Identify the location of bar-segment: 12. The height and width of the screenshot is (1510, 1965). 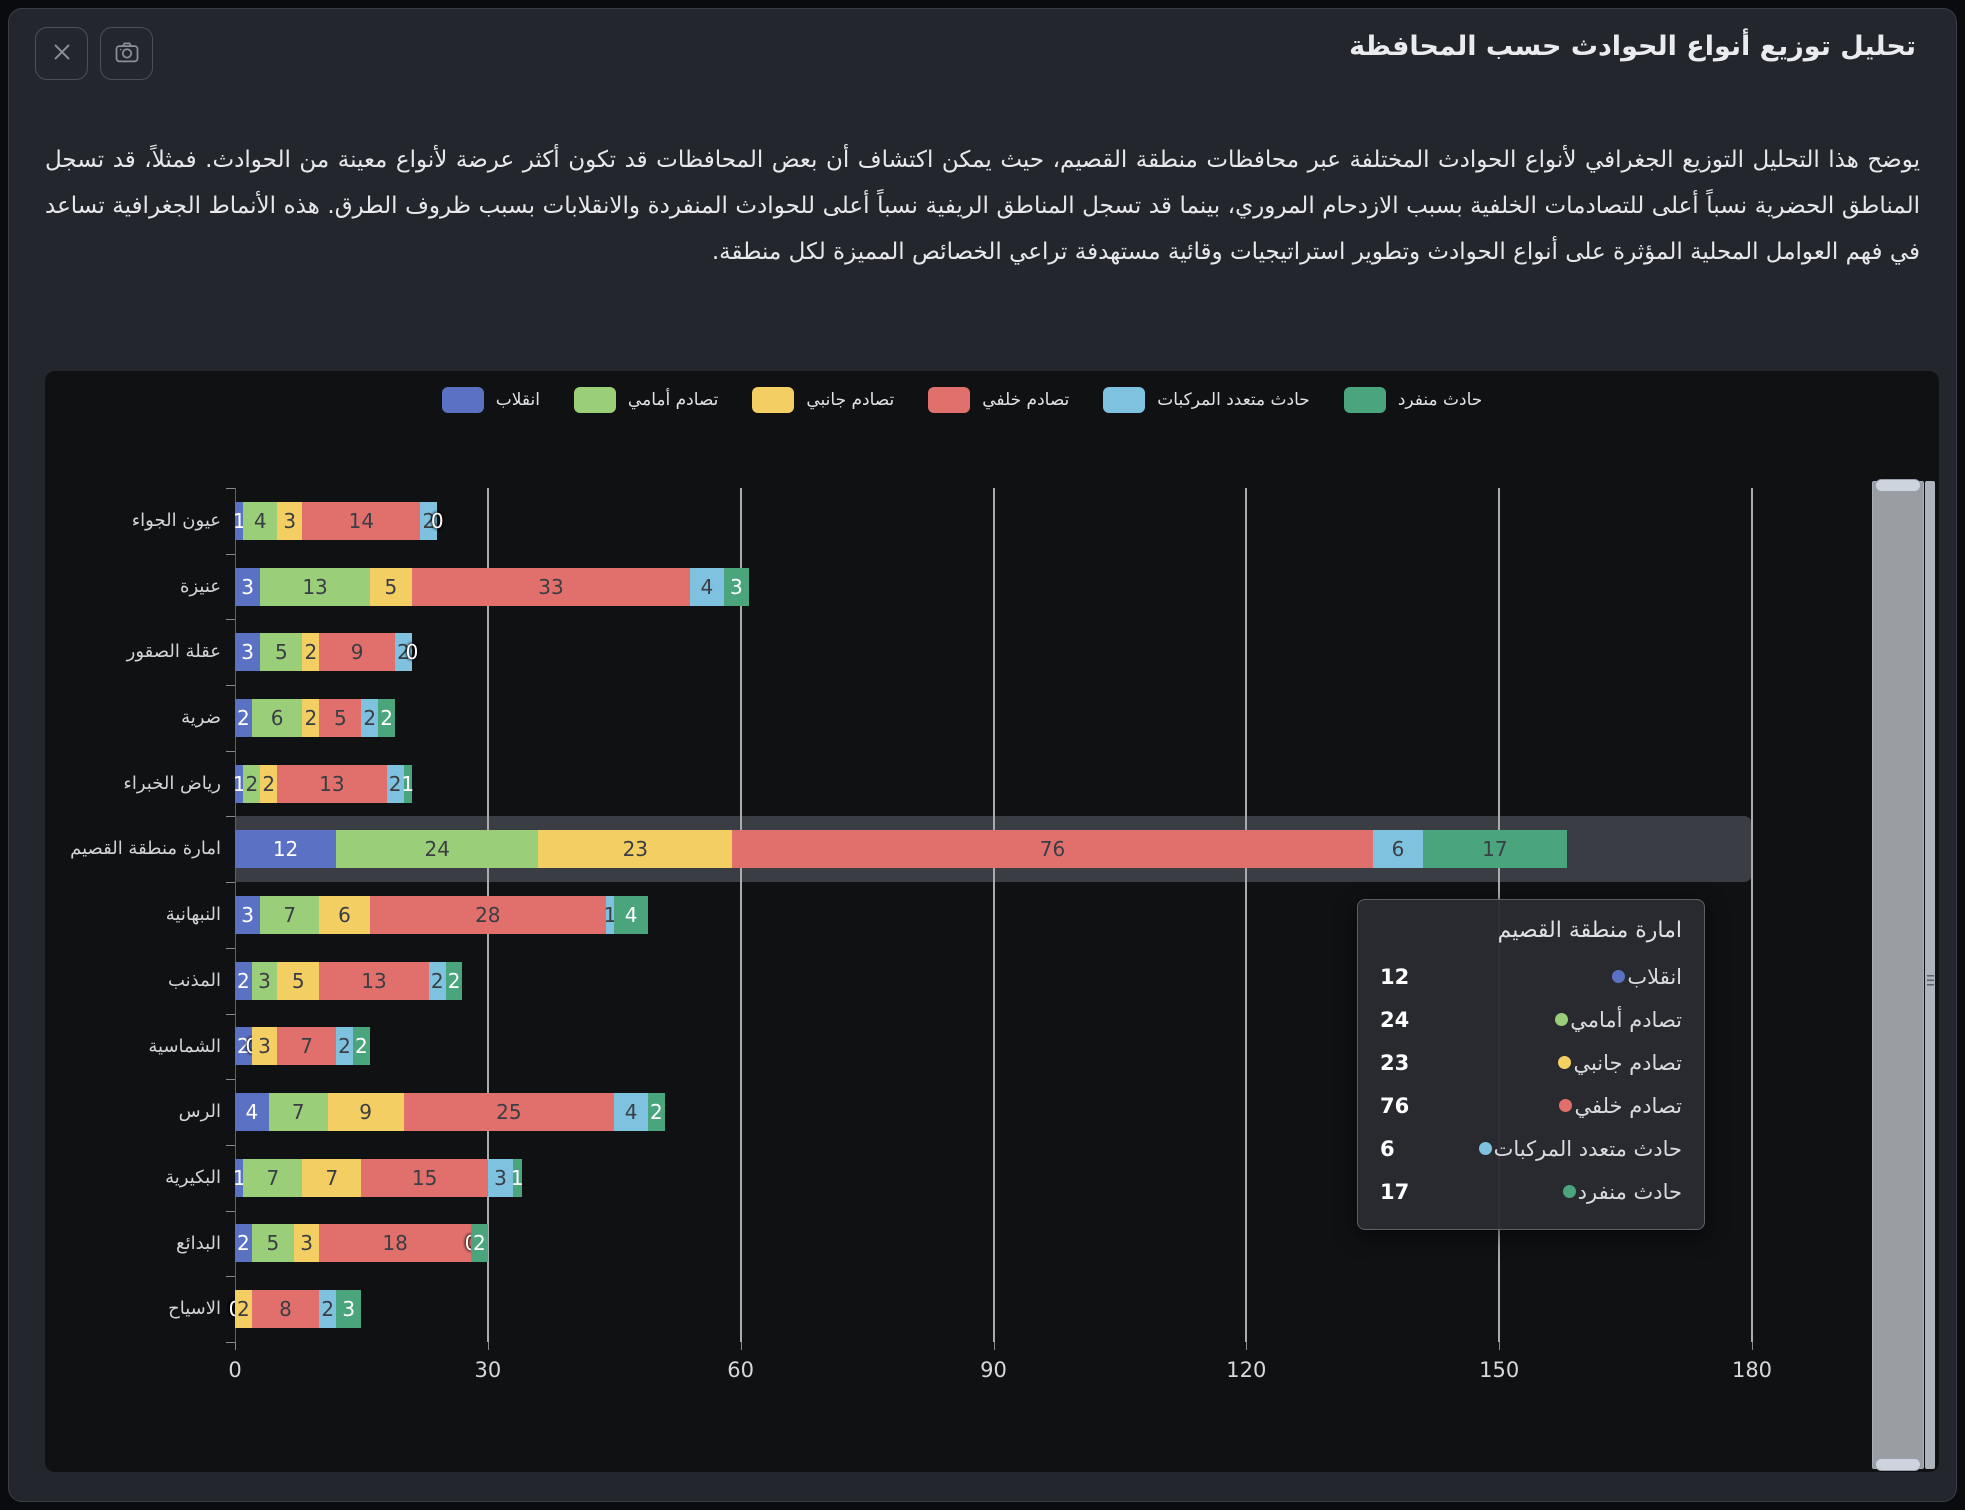
(286, 849).